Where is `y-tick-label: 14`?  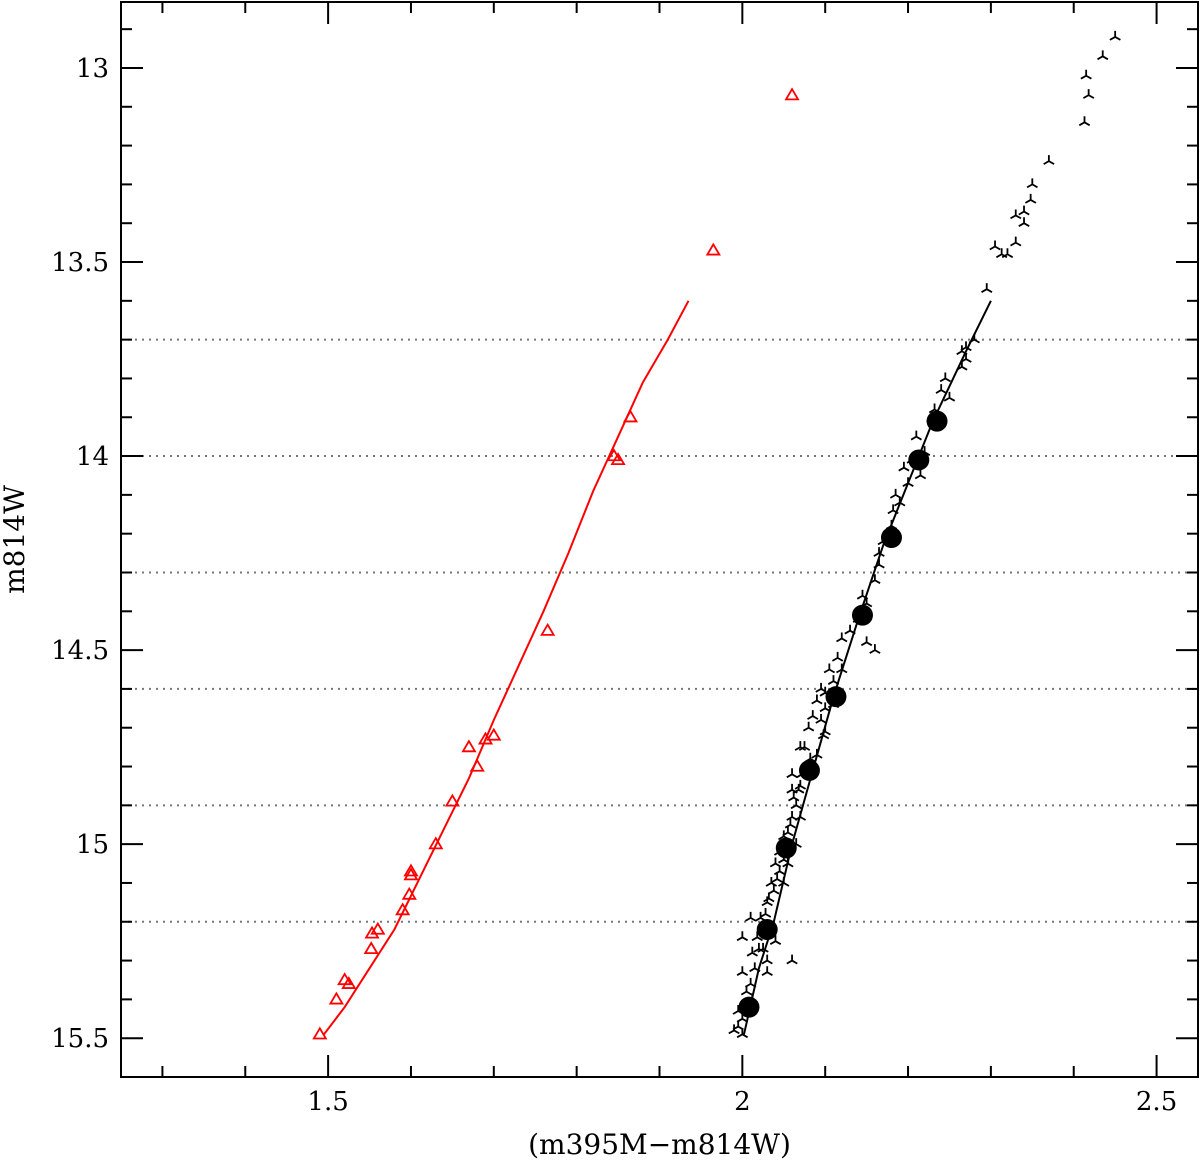 y-tick-label: 14 is located at coordinates (92, 457).